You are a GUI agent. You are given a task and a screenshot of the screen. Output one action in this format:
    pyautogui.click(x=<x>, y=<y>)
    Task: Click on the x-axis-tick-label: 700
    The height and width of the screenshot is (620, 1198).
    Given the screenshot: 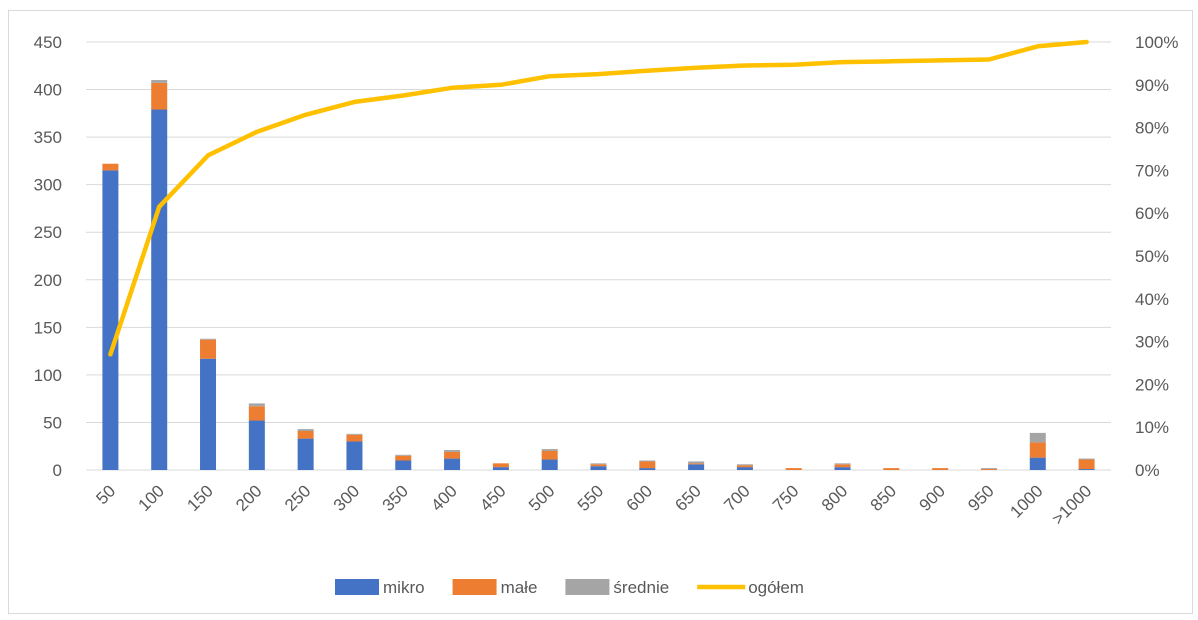 What is the action you would take?
    pyautogui.click(x=736, y=497)
    